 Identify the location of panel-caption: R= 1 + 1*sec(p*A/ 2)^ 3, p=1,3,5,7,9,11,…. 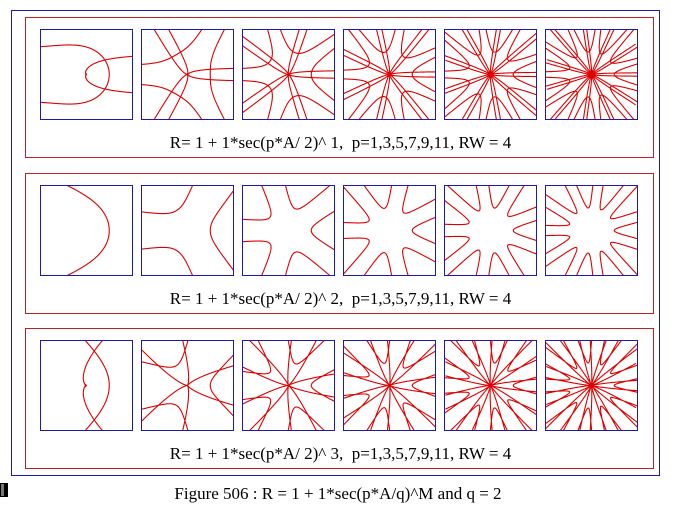
(340, 453).